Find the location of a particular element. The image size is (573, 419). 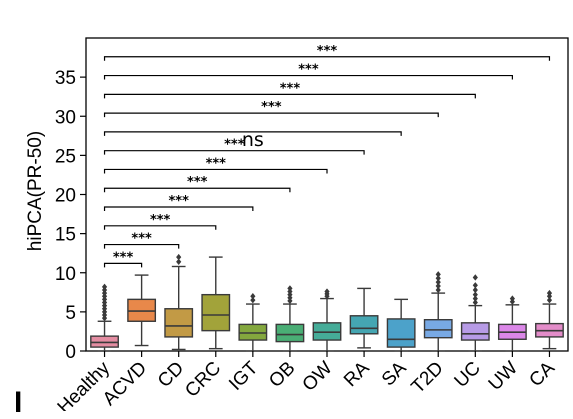

y-tick-label: 25 is located at coordinates (65, 156).